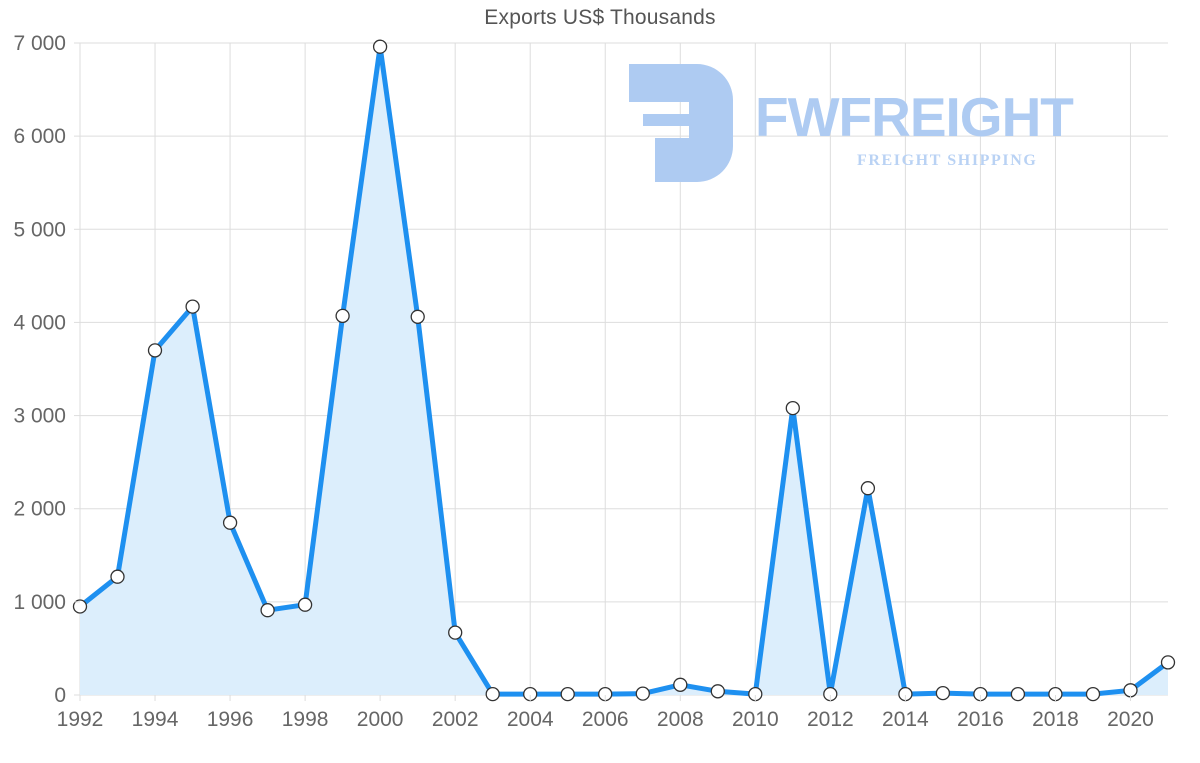  What do you see at coordinates (80, 719) in the screenshot?
I see `x-axis-tick-label: 1992` at bounding box center [80, 719].